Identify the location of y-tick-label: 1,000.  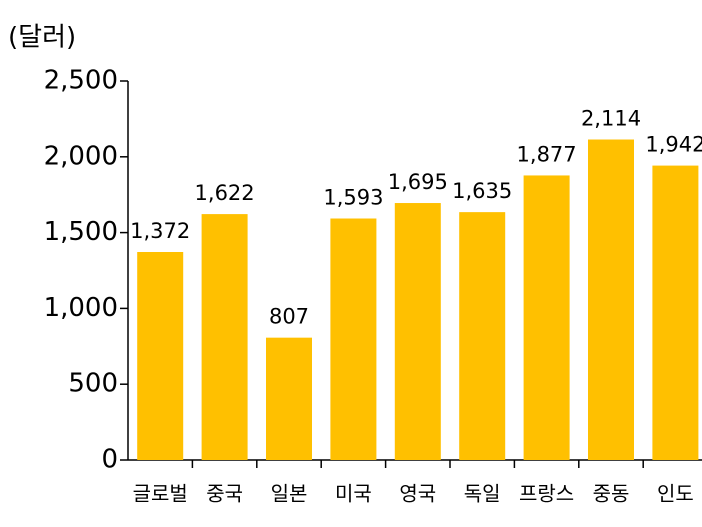
(81, 308).